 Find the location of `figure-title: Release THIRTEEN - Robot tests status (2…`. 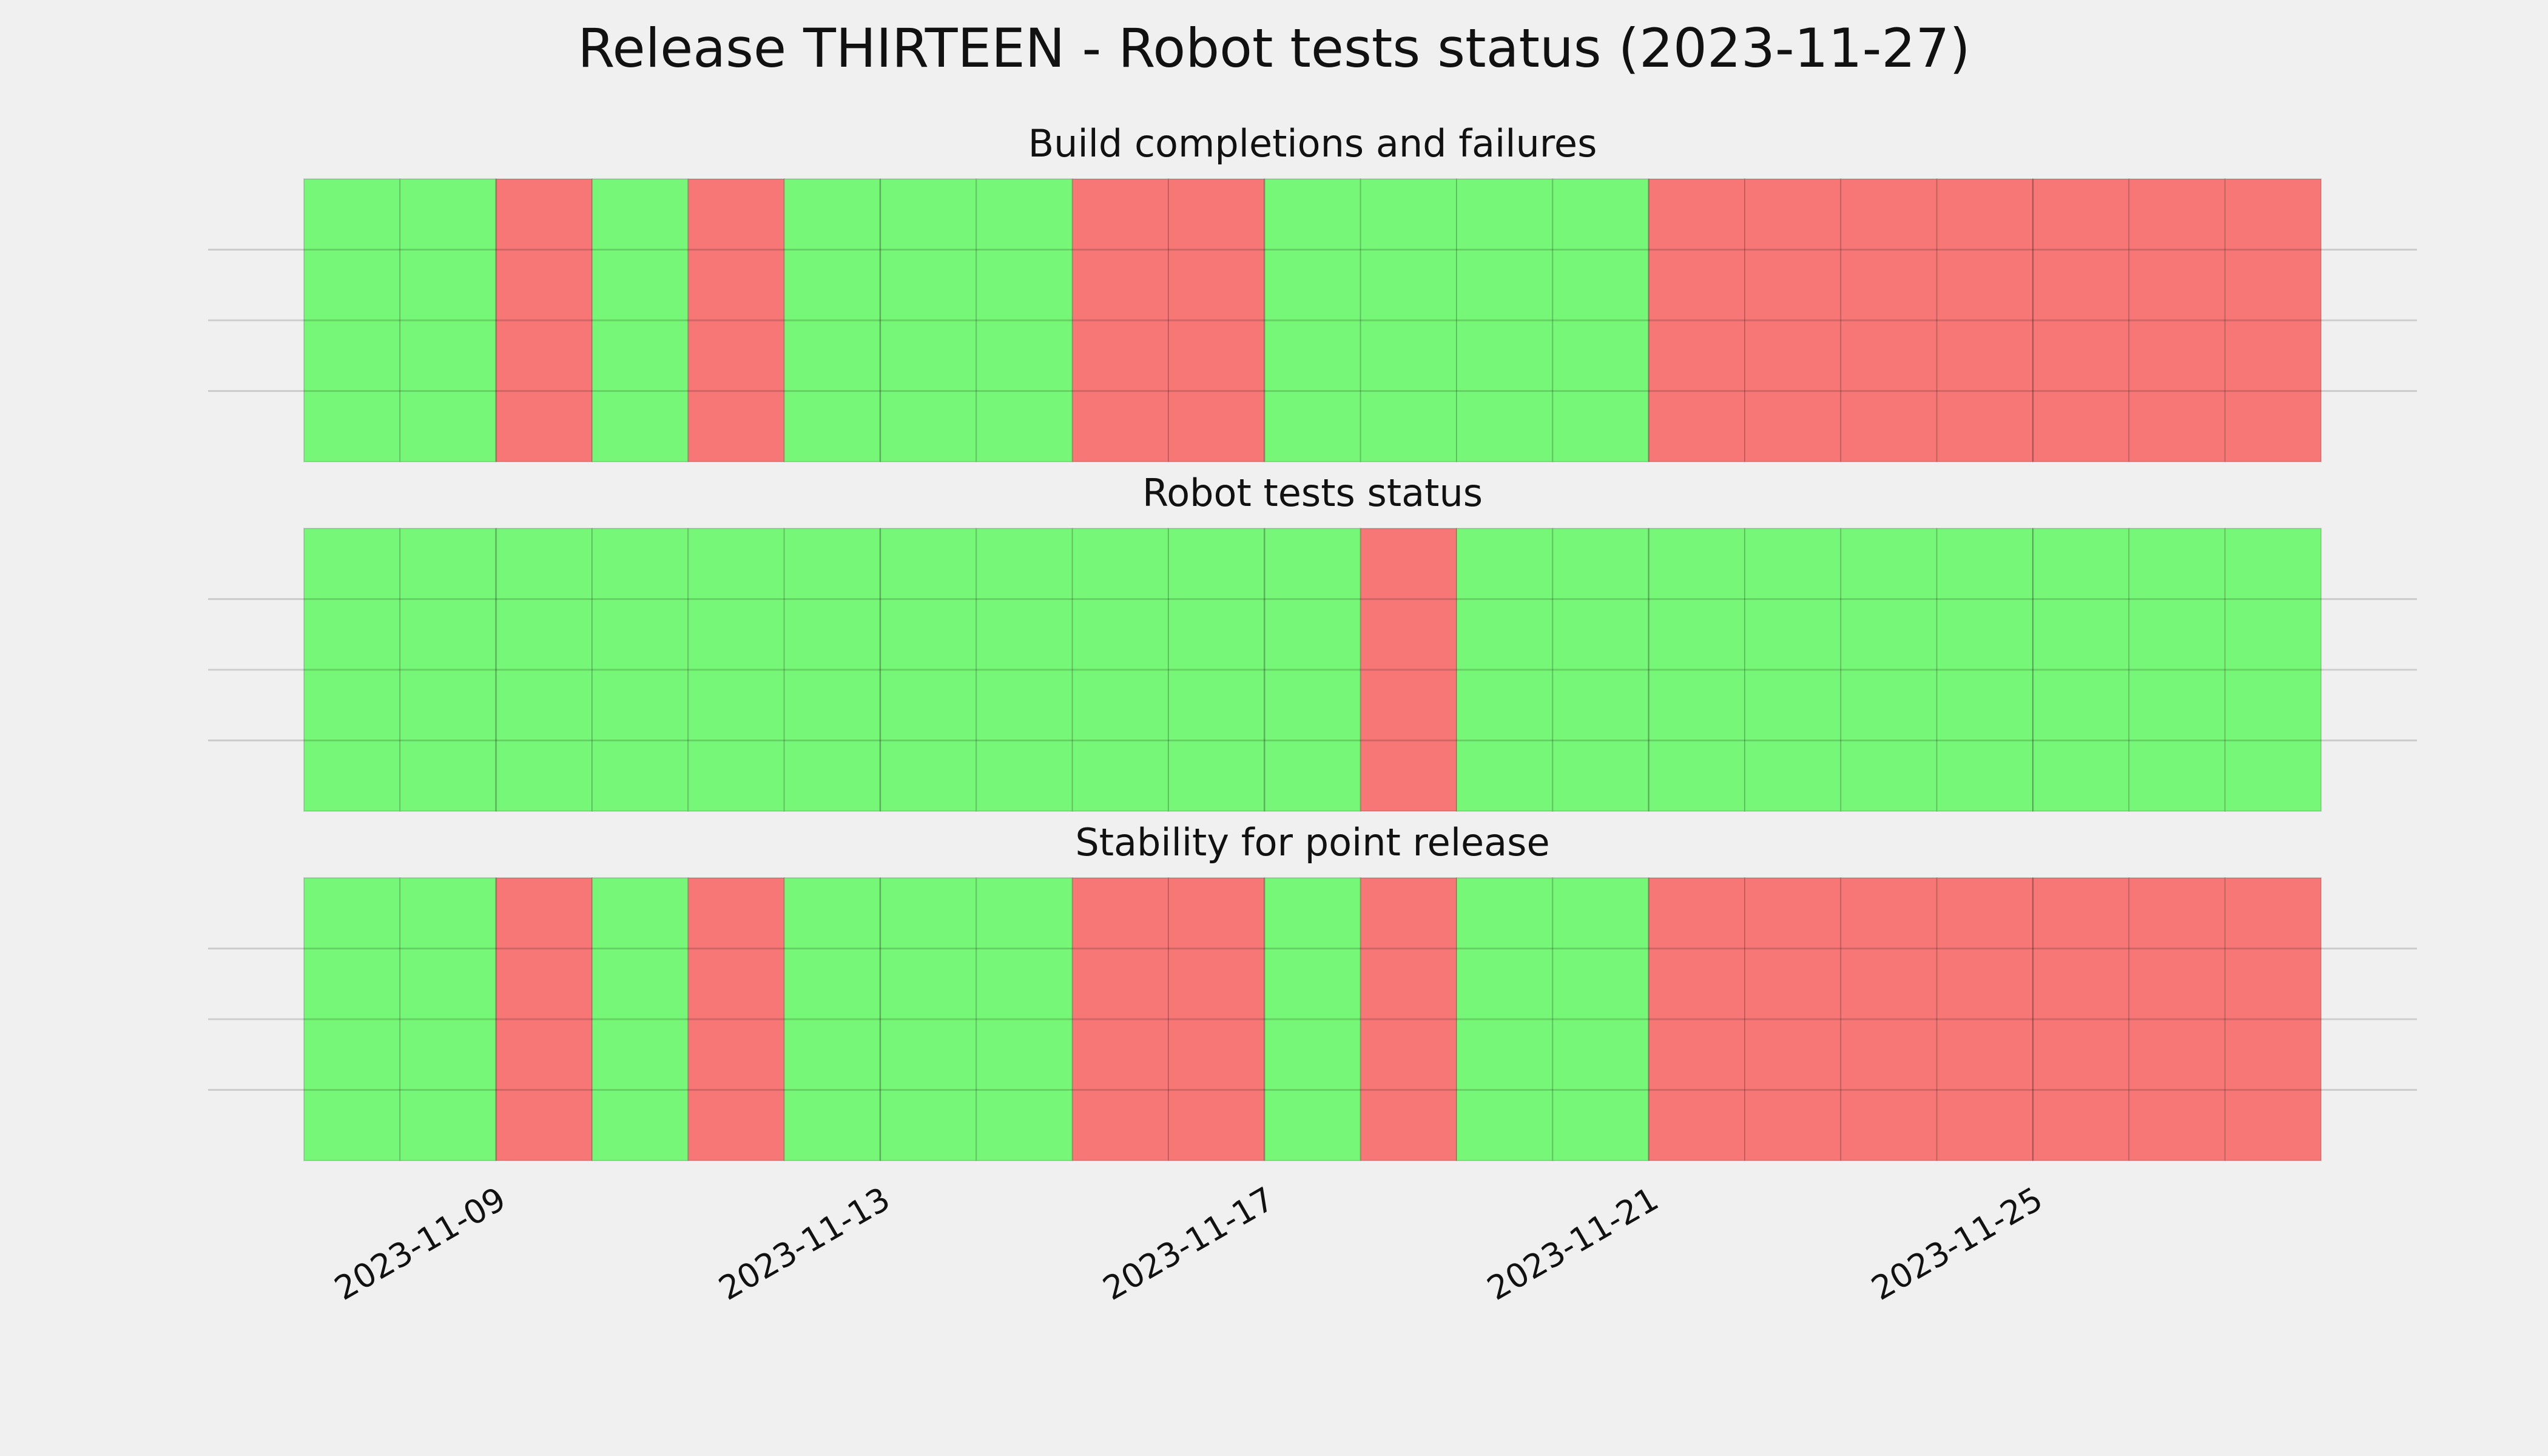

figure-title: Release THIRTEEN - Robot tests status (2… is located at coordinates (1274, 48).